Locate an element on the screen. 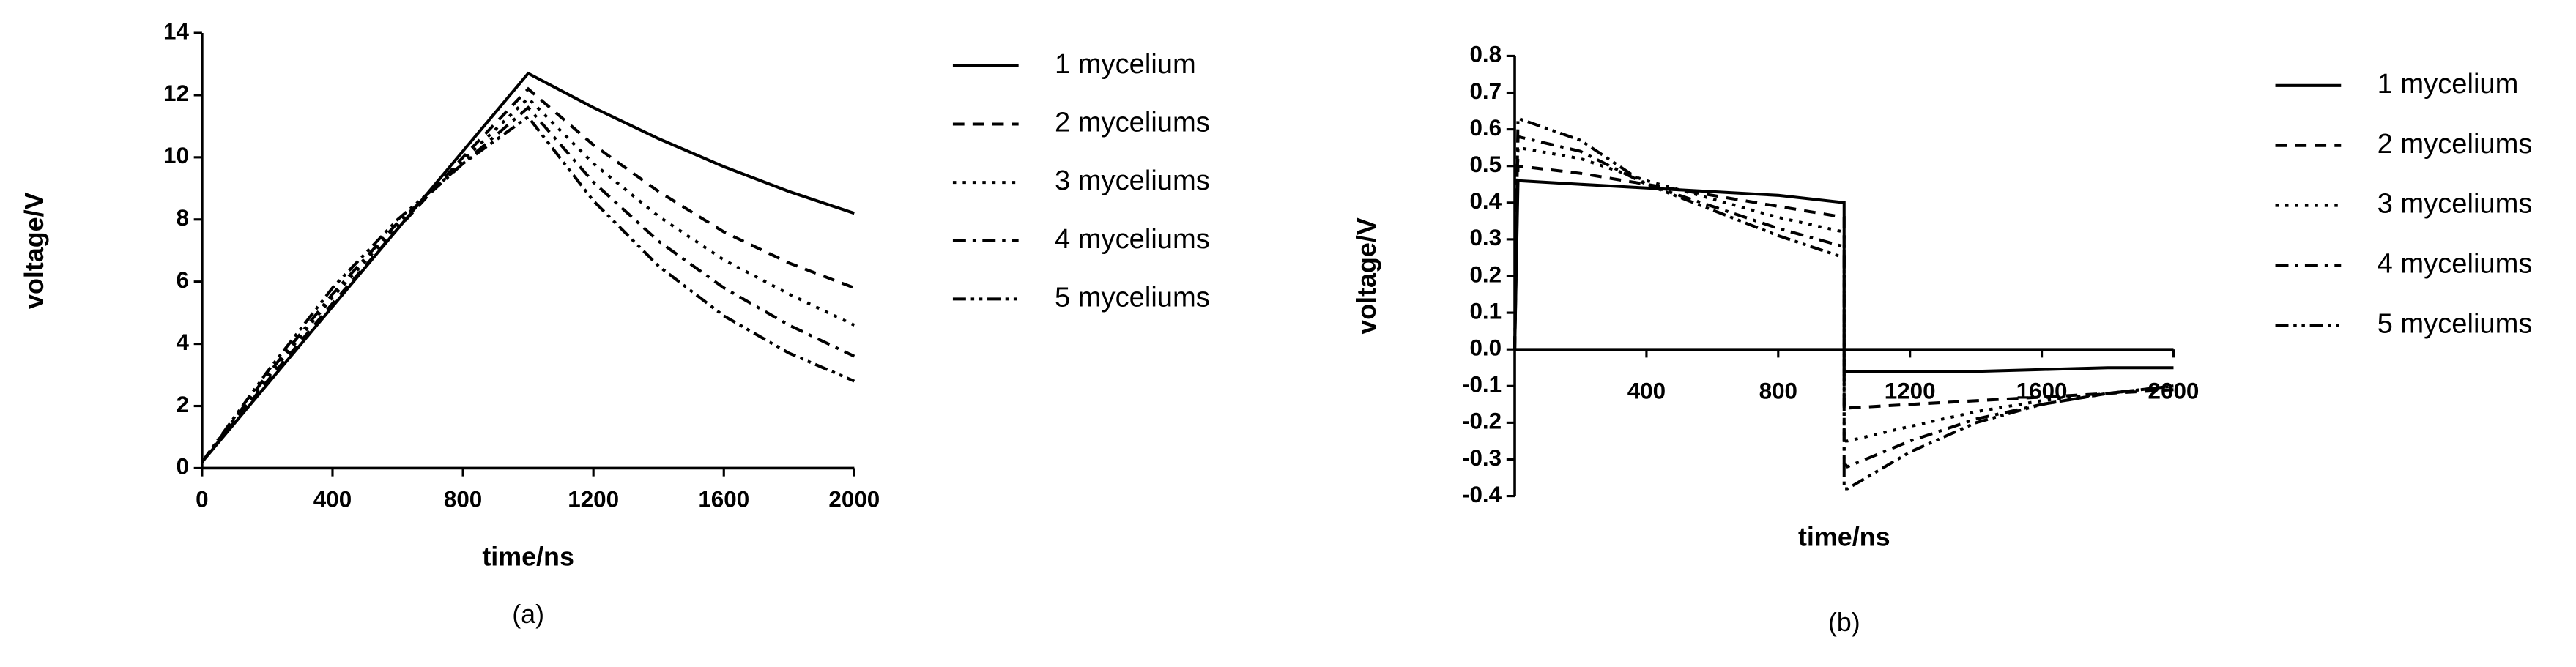  caption: (a) is located at coordinates (528, 614).